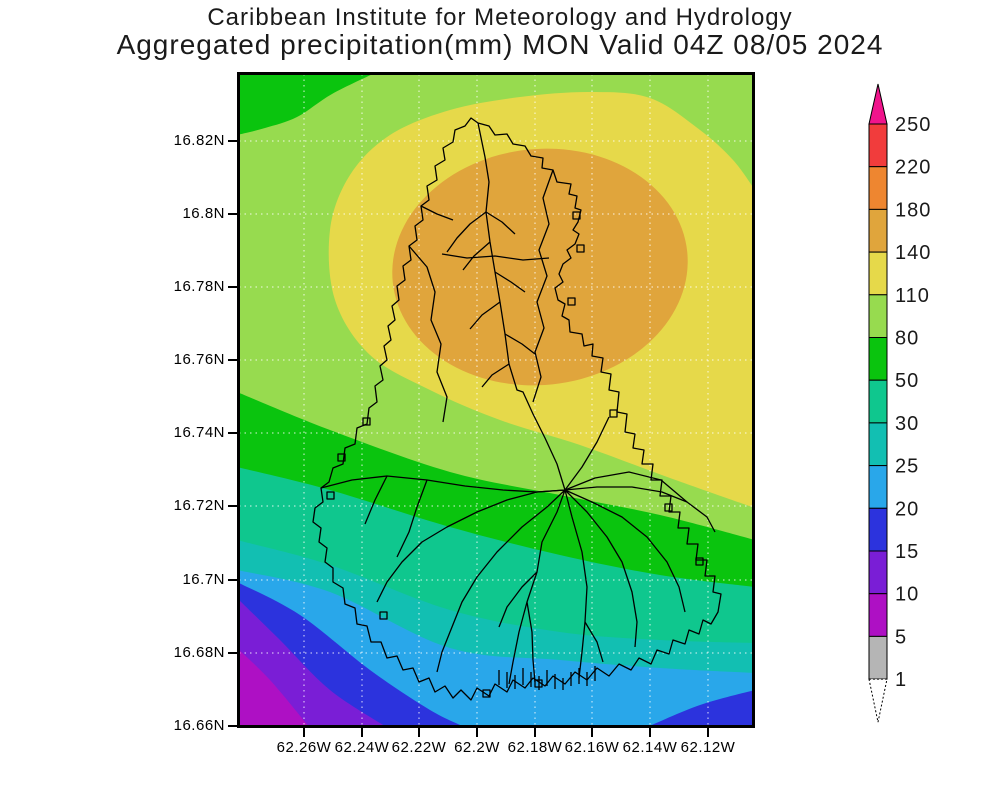  Describe the element at coordinates (878, 104) in the screenshot. I see `colorbar-overflow-arrow` at that location.